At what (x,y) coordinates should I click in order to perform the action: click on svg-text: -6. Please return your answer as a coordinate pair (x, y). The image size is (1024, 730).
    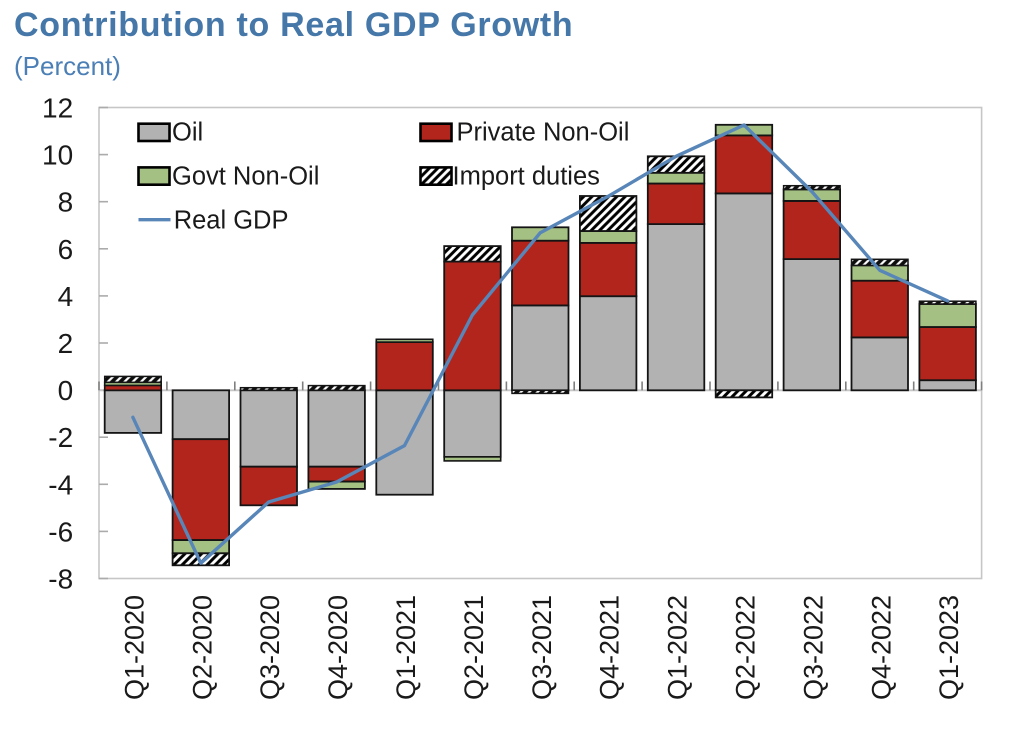
    Looking at the image, I should click on (60, 531).